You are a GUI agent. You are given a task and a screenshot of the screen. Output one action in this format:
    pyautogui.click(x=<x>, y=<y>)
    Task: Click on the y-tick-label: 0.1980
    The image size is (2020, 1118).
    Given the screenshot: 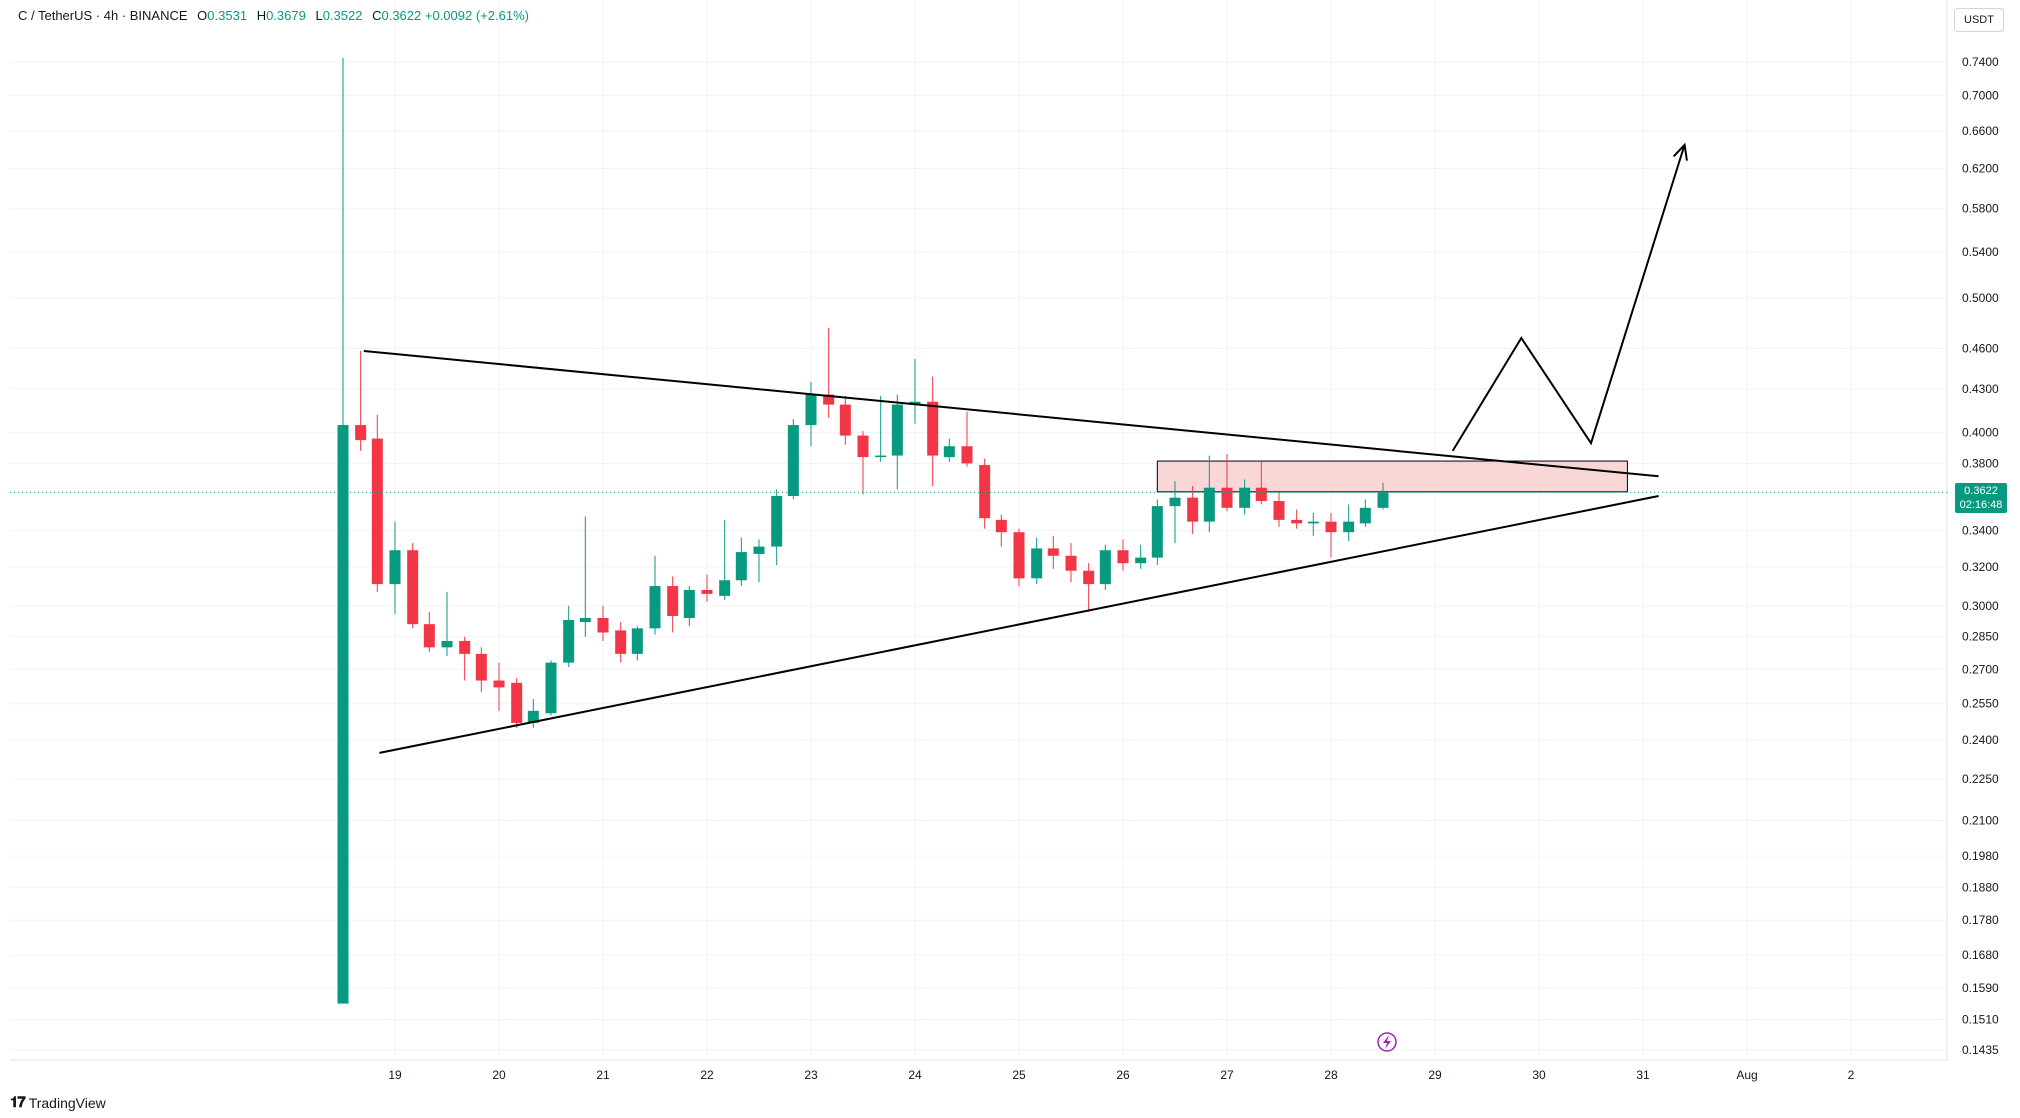 What is the action you would take?
    pyautogui.click(x=1980, y=856)
    